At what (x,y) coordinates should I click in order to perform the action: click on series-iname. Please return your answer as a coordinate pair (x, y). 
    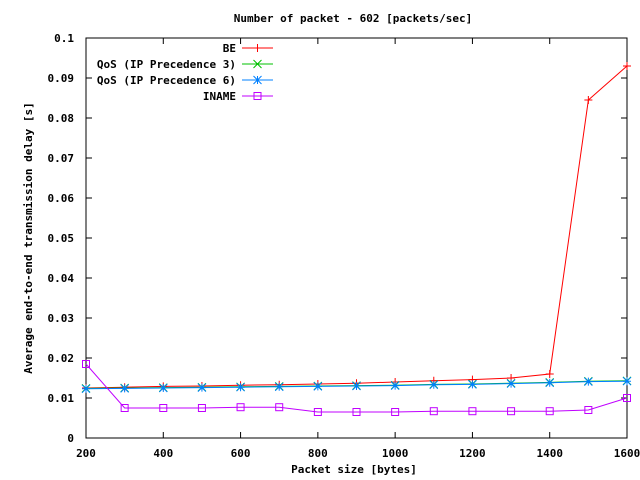
    Looking at the image, I should click on (356, 388).